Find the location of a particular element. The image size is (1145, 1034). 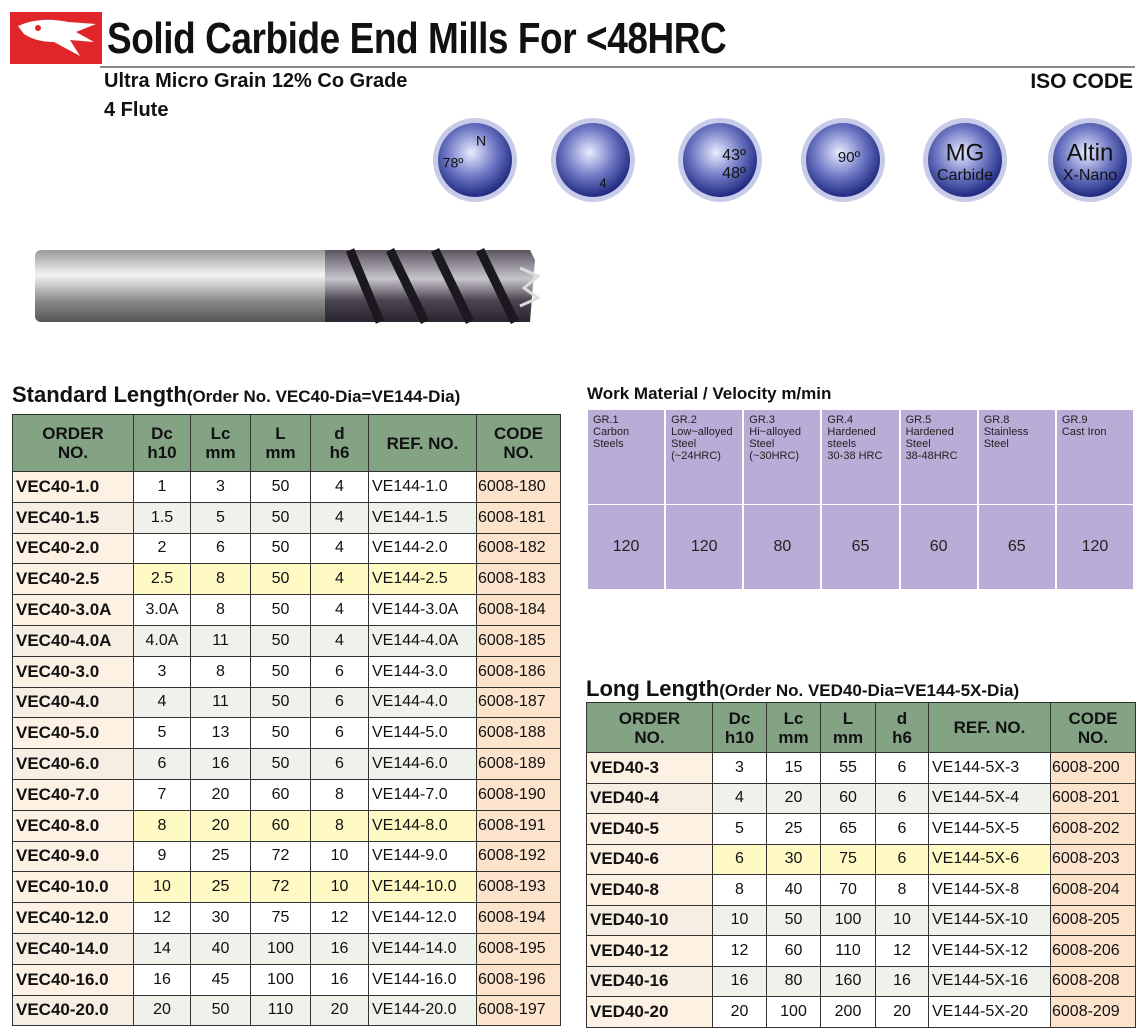

table-cell: VEC40-1.0 is located at coordinates (73, 487).